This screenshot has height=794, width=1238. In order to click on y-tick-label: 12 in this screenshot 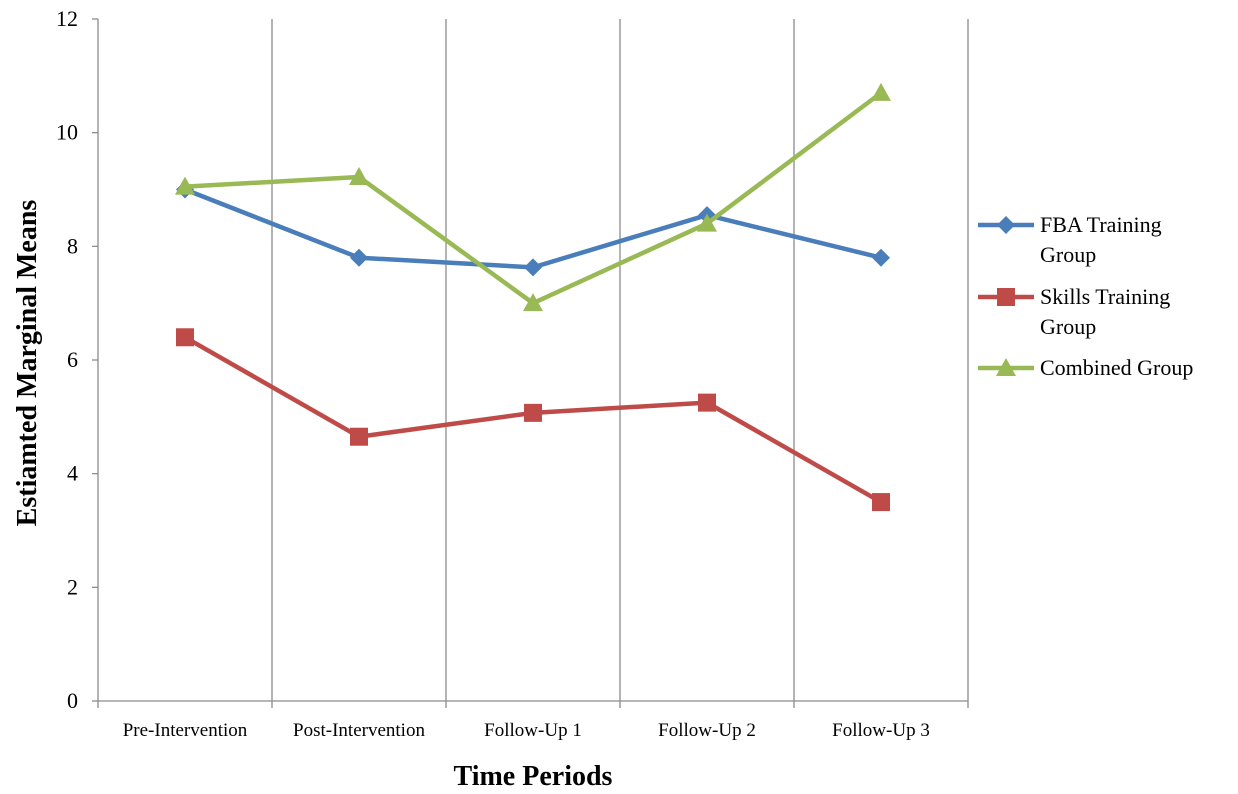, I will do `click(67, 18)`.